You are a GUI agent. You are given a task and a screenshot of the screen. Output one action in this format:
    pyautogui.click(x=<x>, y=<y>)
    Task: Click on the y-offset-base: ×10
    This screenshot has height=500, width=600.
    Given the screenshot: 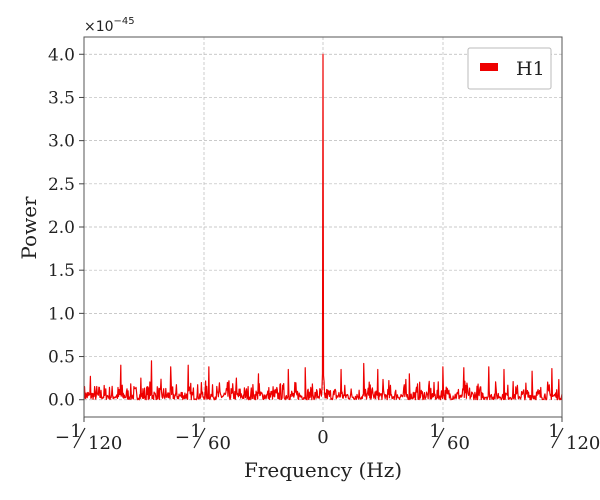 What is the action you would take?
    pyautogui.click(x=99, y=27)
    